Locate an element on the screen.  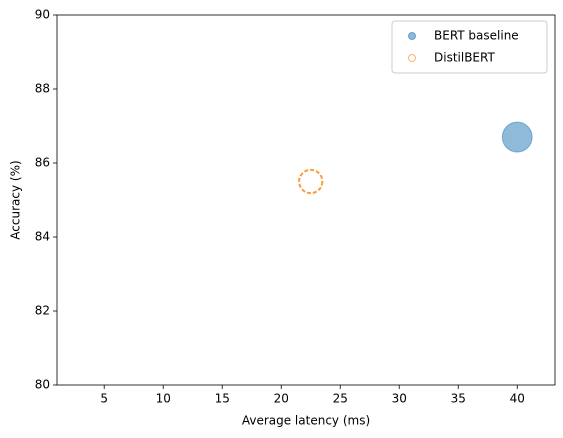
x-tick-label: 10 is located at coordinates (163, 399).